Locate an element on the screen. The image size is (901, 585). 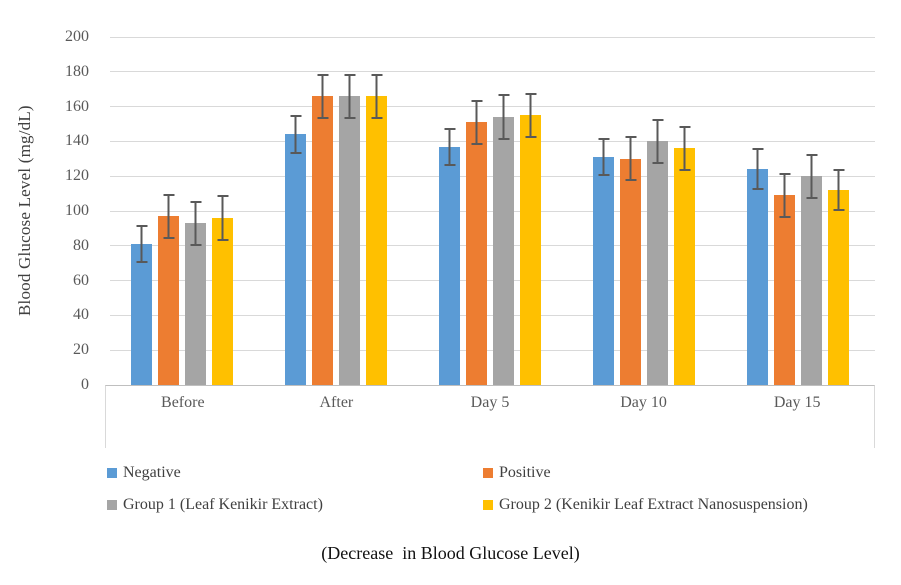
legend-item: Group 1 (Leaf Kenikir Extract) is located at coordinates (295, 505).